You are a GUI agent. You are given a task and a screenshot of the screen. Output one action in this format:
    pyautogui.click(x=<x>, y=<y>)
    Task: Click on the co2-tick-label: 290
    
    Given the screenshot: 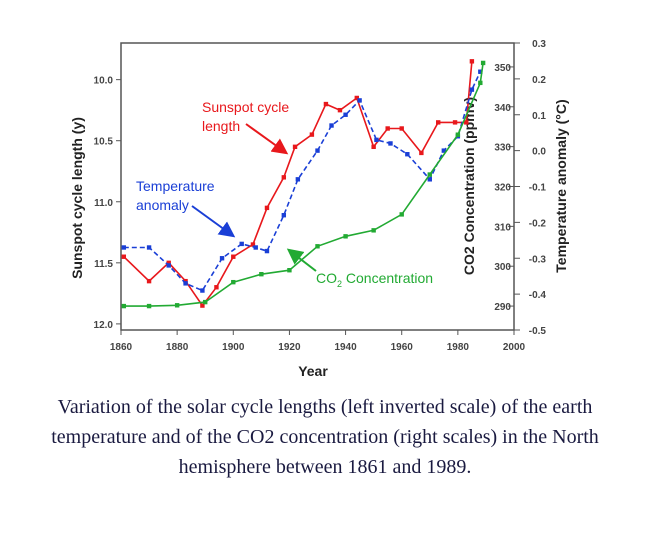 What is the action you would take?
    pyautogui.click(x=502, y=307)
    